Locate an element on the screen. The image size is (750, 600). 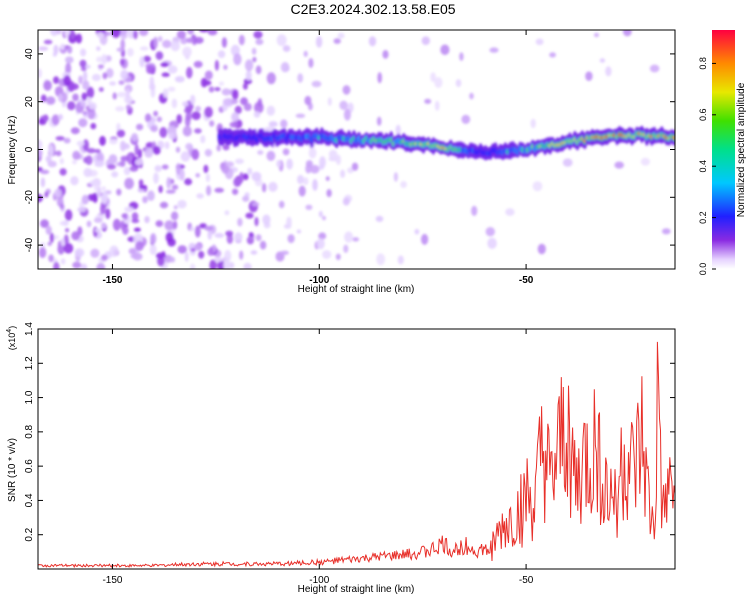
colorbar-gradient is located at coordinates (723, 149).